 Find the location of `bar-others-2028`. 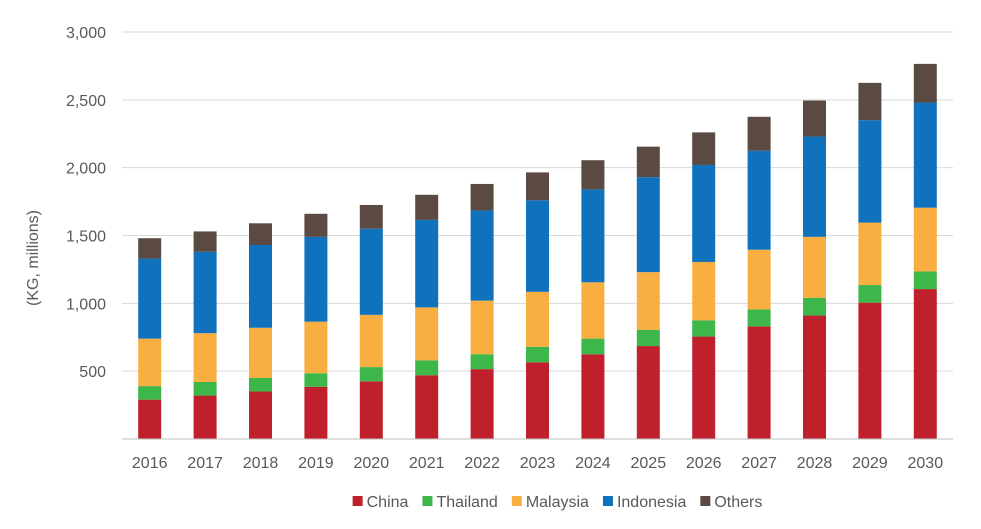

bar-others-2028 is located at coordinates (814, 118).